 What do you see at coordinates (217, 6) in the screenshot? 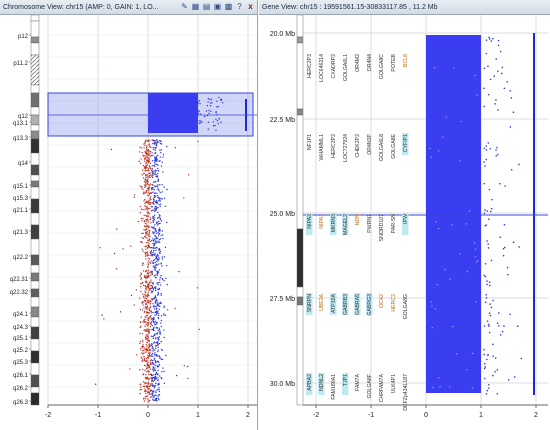
I see `camera-icon: ▣` at bounding box center [217, 6].